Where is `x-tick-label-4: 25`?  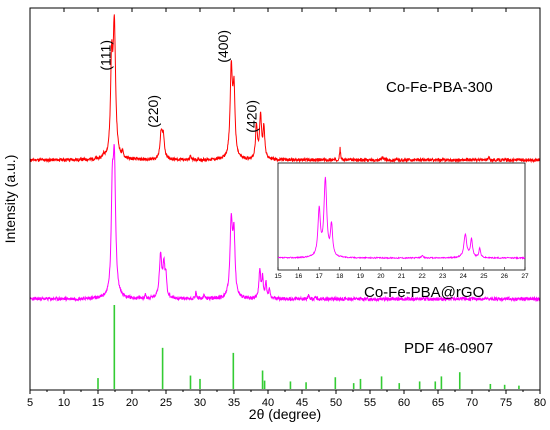
x-tick-label-4: 25 is located at coordinates (166, 403).